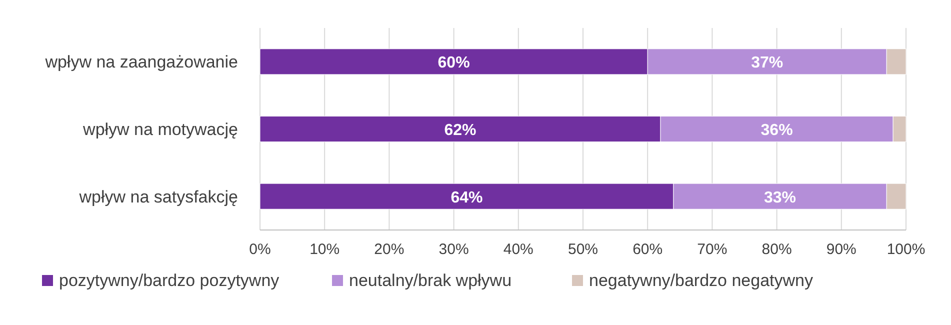 This screenshot has height=325, width=951. What do you see at coordinates (160, 129) in the screenshot?
I see `y-tick-label: wpływ na motywację` at bounding box center [160, 129].